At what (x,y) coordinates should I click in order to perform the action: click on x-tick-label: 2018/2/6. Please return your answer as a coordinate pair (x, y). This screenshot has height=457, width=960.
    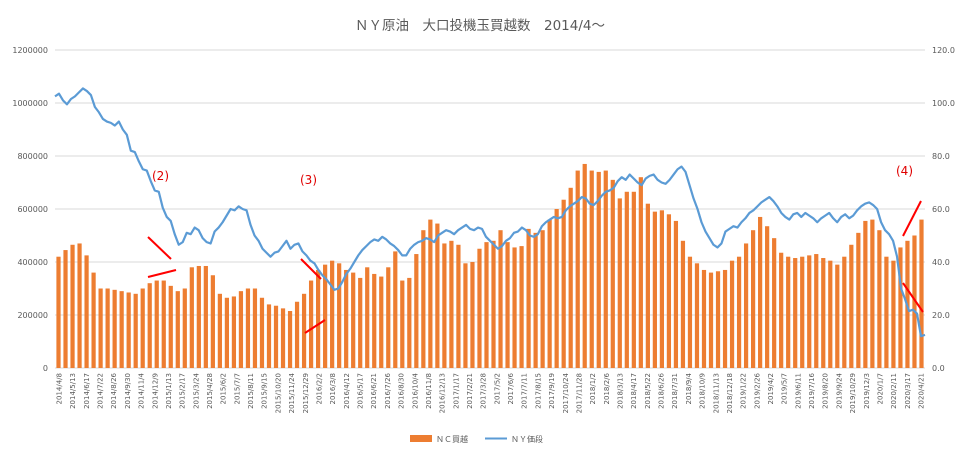
    Looking at the image, I should click on (607, 388).